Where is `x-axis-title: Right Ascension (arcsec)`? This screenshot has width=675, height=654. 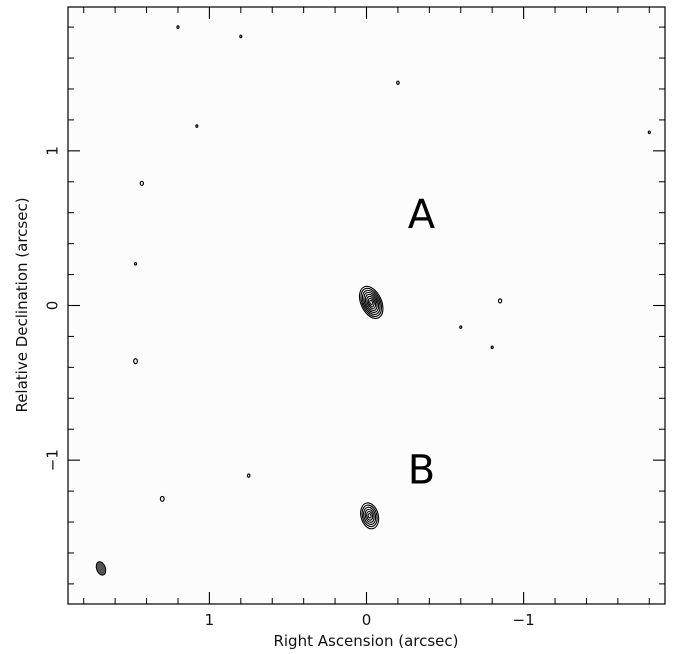 x-axis-title: Right Ascension (arcsec) is located at coordinates (365, 641).